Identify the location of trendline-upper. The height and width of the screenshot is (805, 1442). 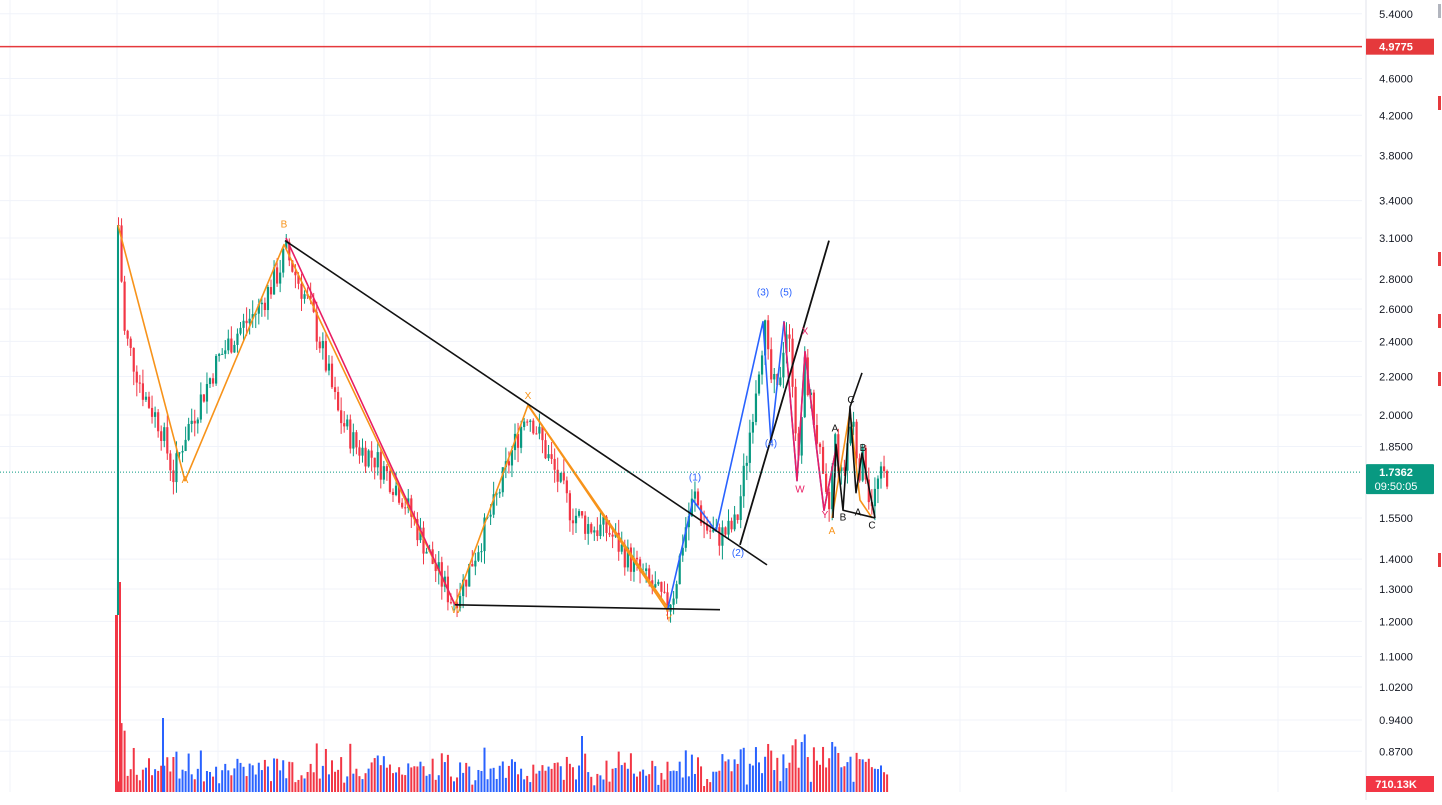
(526, 402).